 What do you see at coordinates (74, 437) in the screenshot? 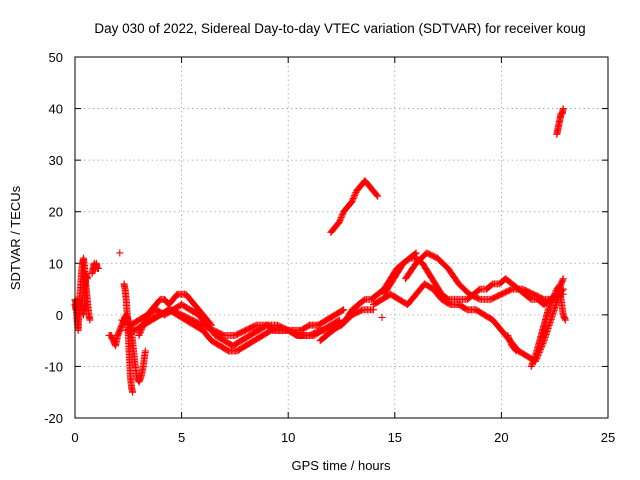
I see `x-tick-label: 0` at bounding box center [74, 437].